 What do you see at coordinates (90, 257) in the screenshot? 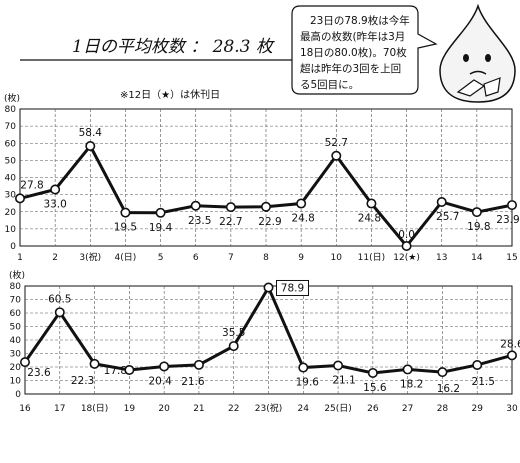
I see `x-tick-label: 3(祝)` at bounding box center [90, 257].